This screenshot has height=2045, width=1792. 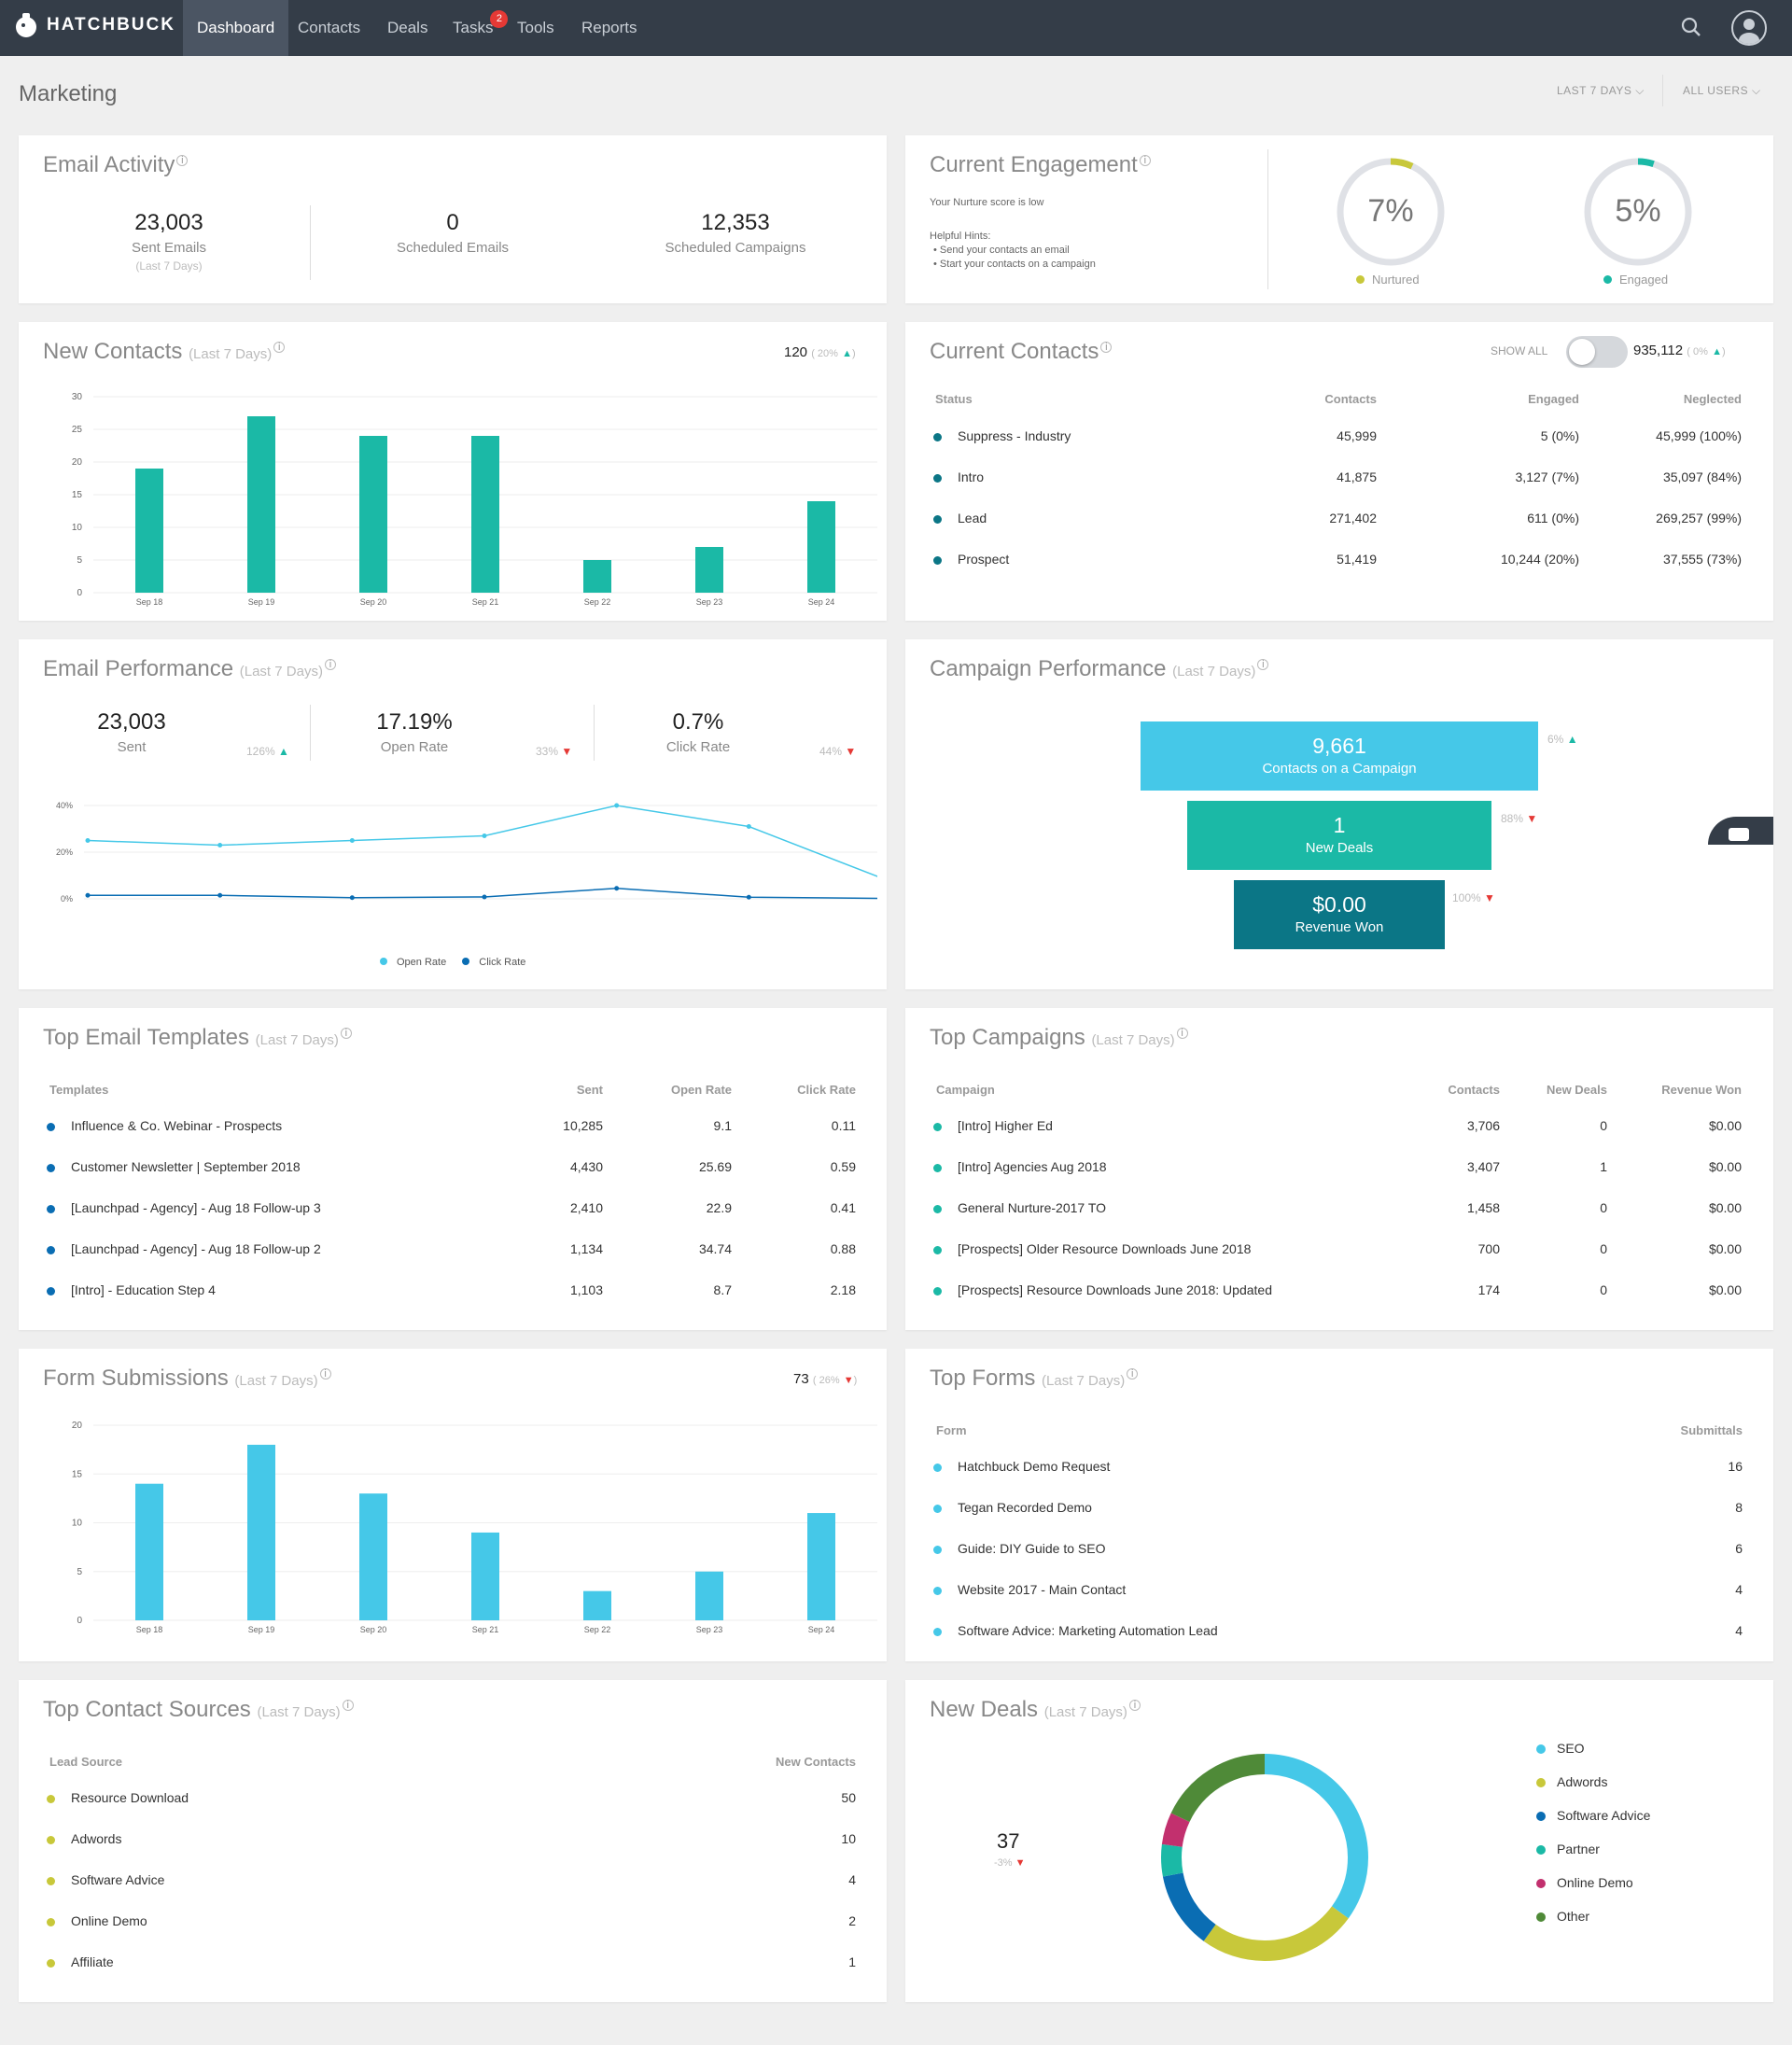 What do you see at coordinates (1739, 1589) in the screenshot?
I see `table-cell: 4` at bounding box center [1739, 1589].